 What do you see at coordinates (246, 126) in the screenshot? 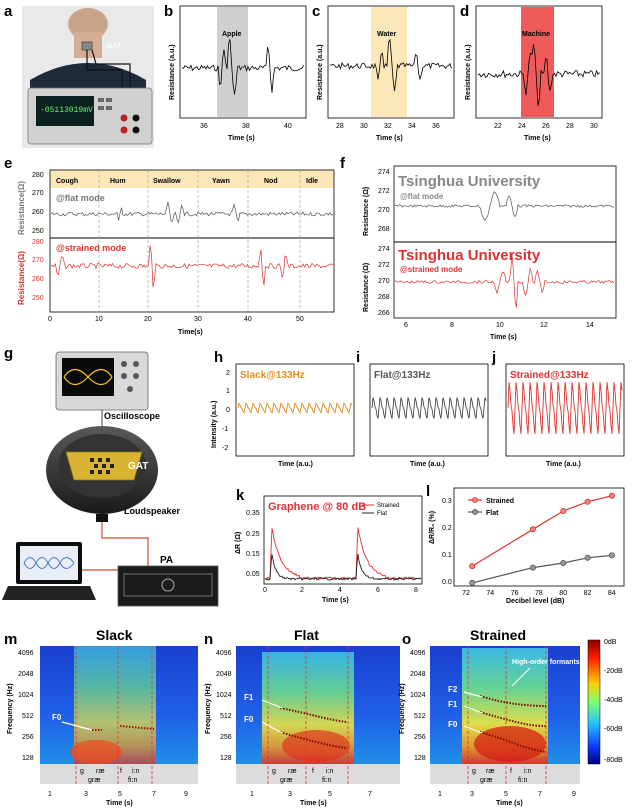
I see `xtick: 38` at bounding box center [246, 126].